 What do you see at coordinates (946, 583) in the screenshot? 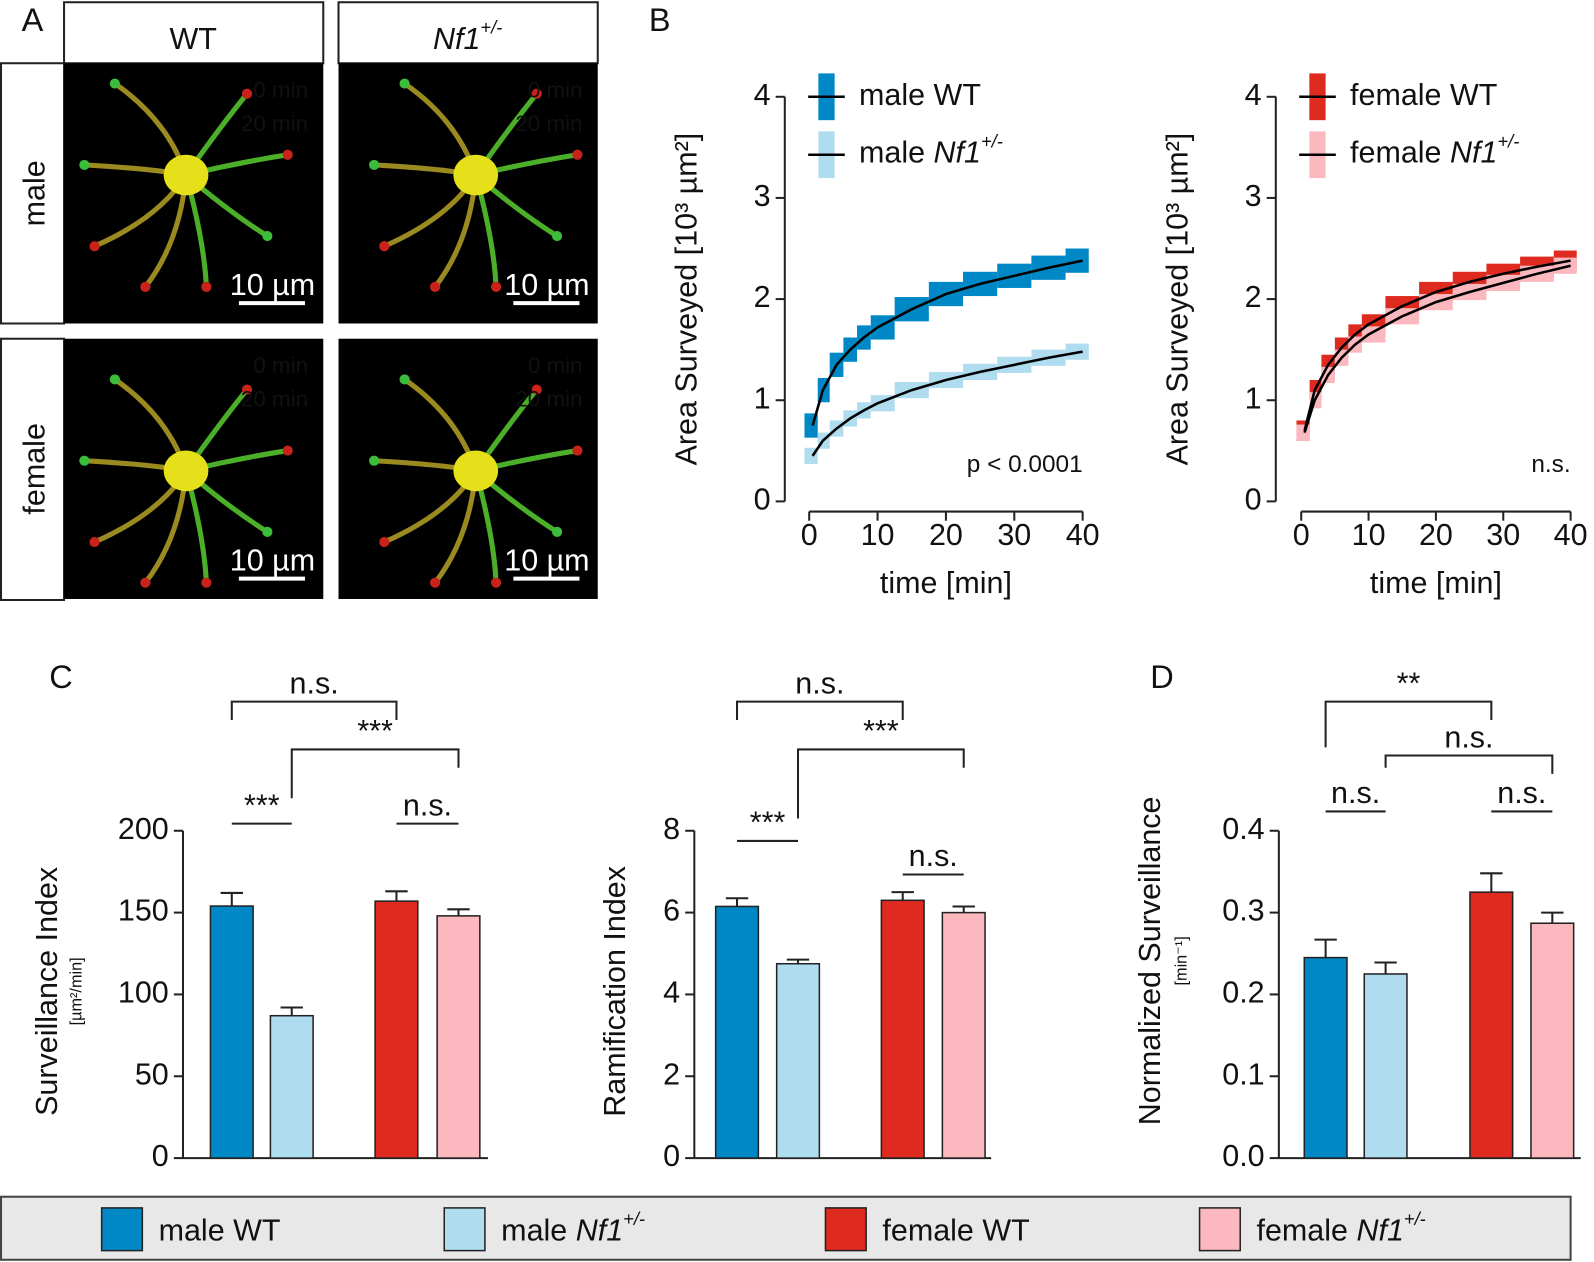
I see `x-axis-label: time [min]` at bounding box center [946, 583].